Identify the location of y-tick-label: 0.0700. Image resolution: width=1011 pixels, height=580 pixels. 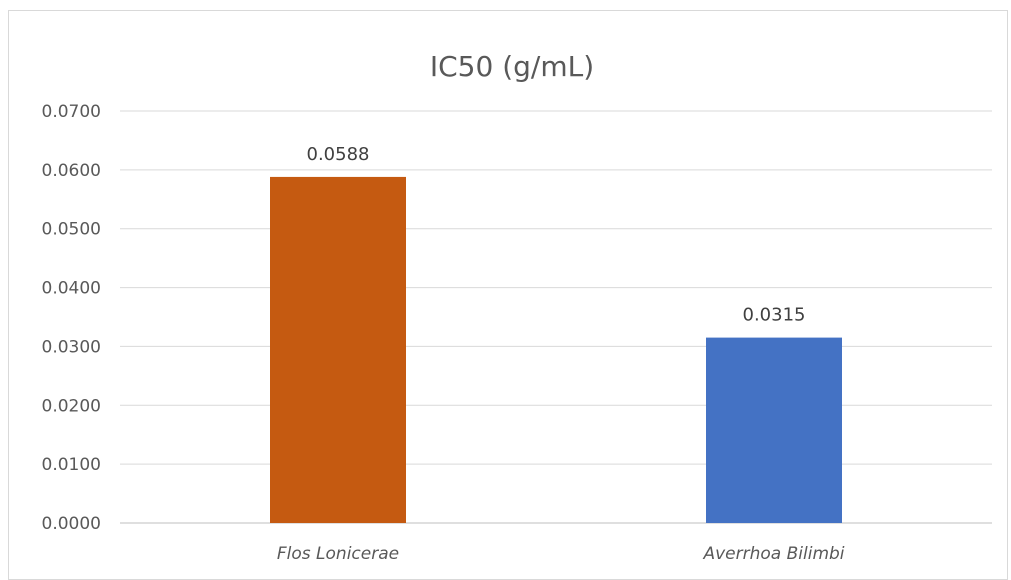
(71, 112).